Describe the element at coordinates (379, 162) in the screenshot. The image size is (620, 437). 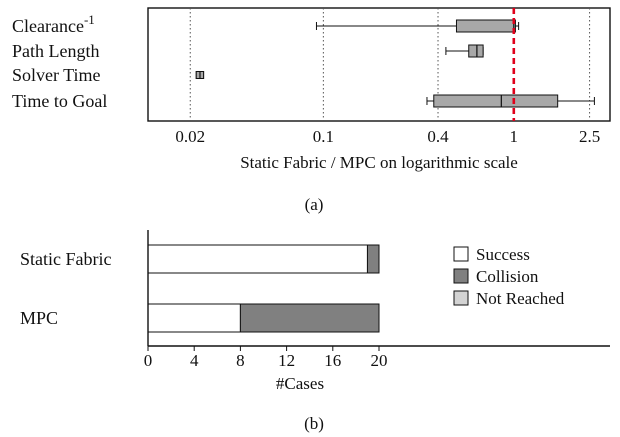
I see `x-axis-label: Static Fabric / MPC on logarithmic scale` at that location.